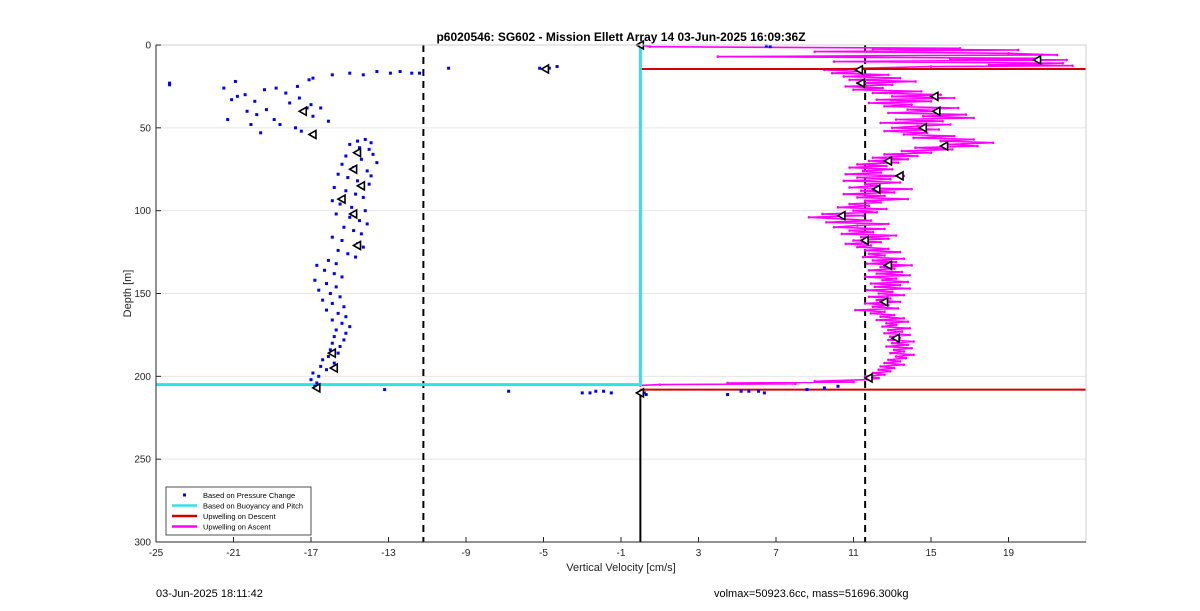 This screenshot has width=1200, height=611. Describe the element at coordinates (184, 495) in the screenshot. I see `legend-swatch` at that location.